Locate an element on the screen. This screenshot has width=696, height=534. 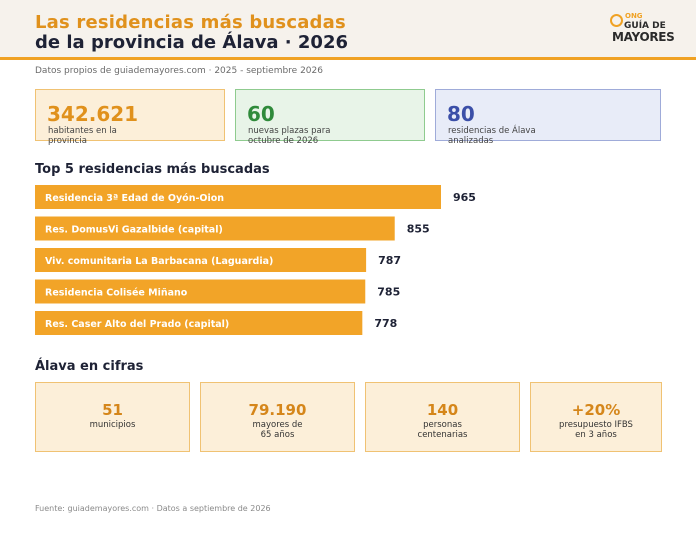
brand-logo: ONG GUÍA DE MAYORES is located at coordinates (641, 29).